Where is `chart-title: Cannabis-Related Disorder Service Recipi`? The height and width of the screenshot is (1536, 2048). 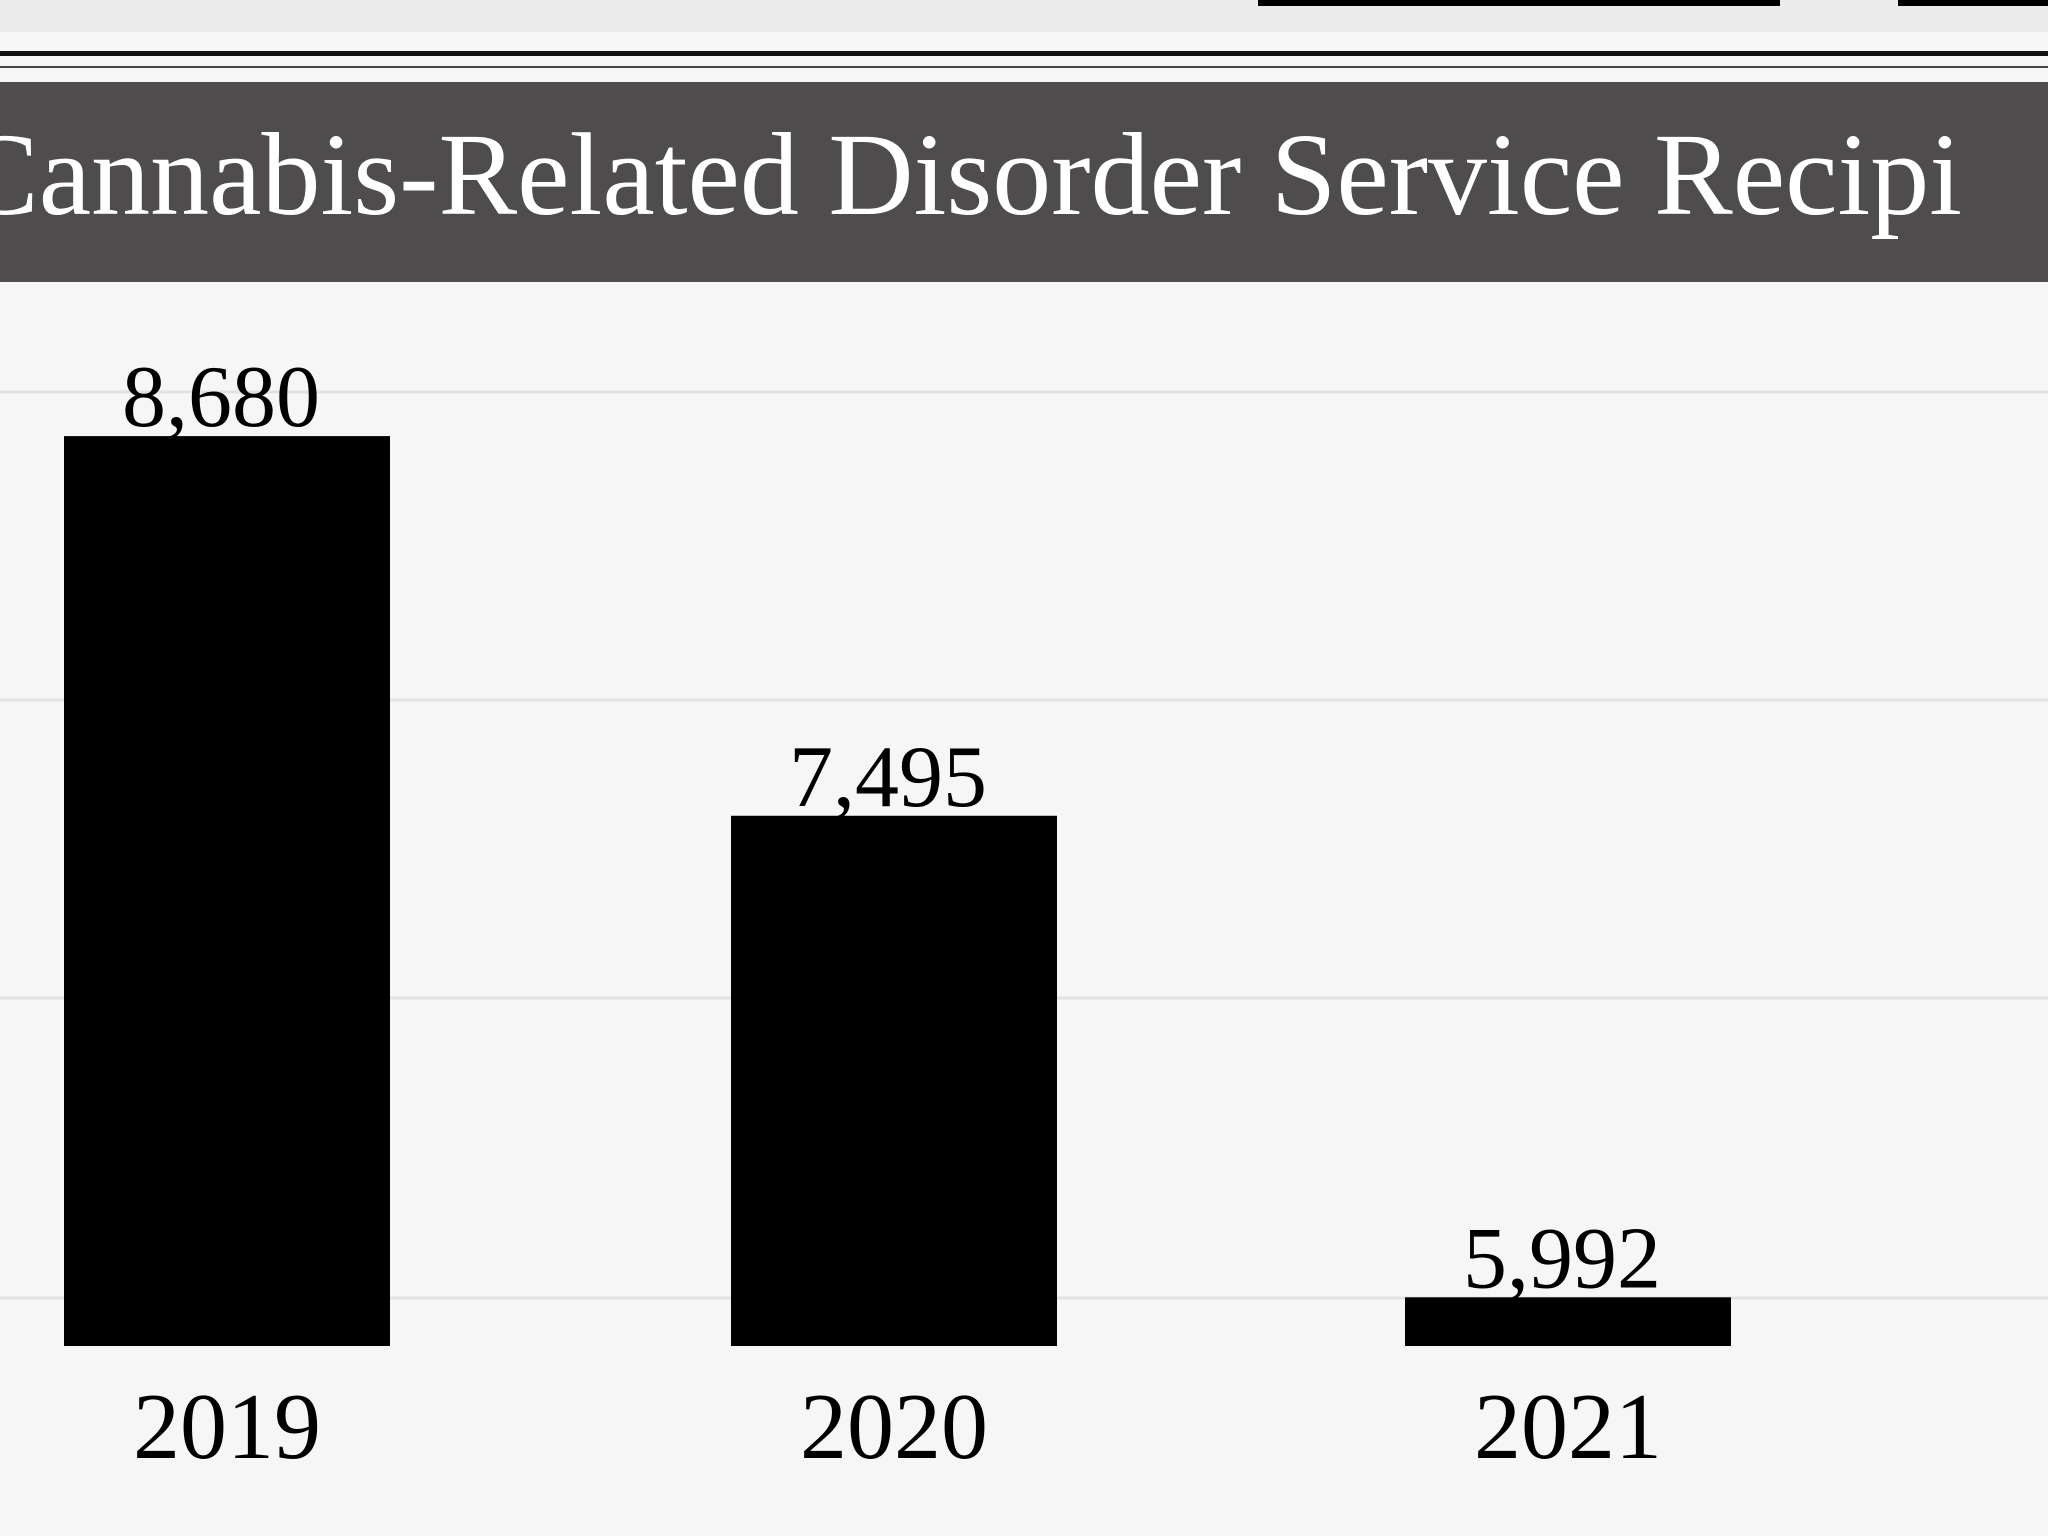
chart-title: Cannabis-Related Disorder Service Recipi is located at coordinates (981, 174).